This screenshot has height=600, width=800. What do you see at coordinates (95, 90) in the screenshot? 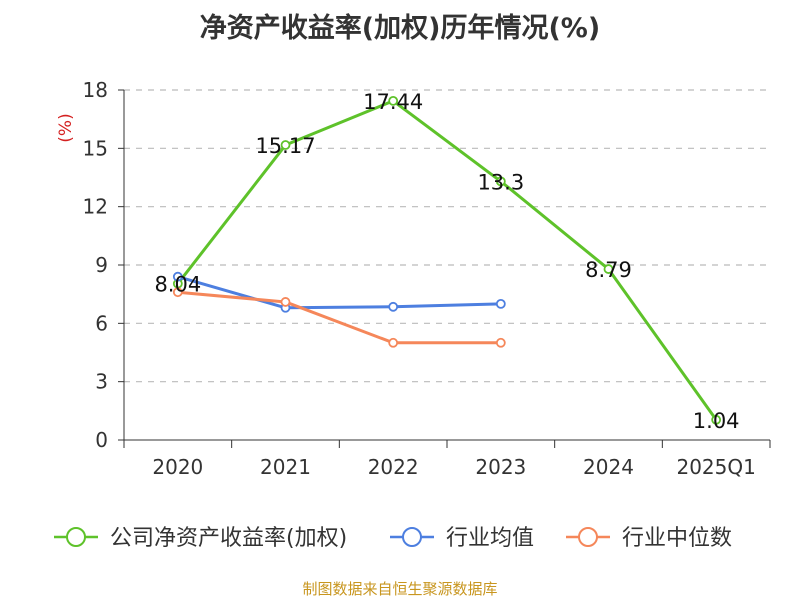
I see `y-tick-label: 18` at bounding box center [95, 90].